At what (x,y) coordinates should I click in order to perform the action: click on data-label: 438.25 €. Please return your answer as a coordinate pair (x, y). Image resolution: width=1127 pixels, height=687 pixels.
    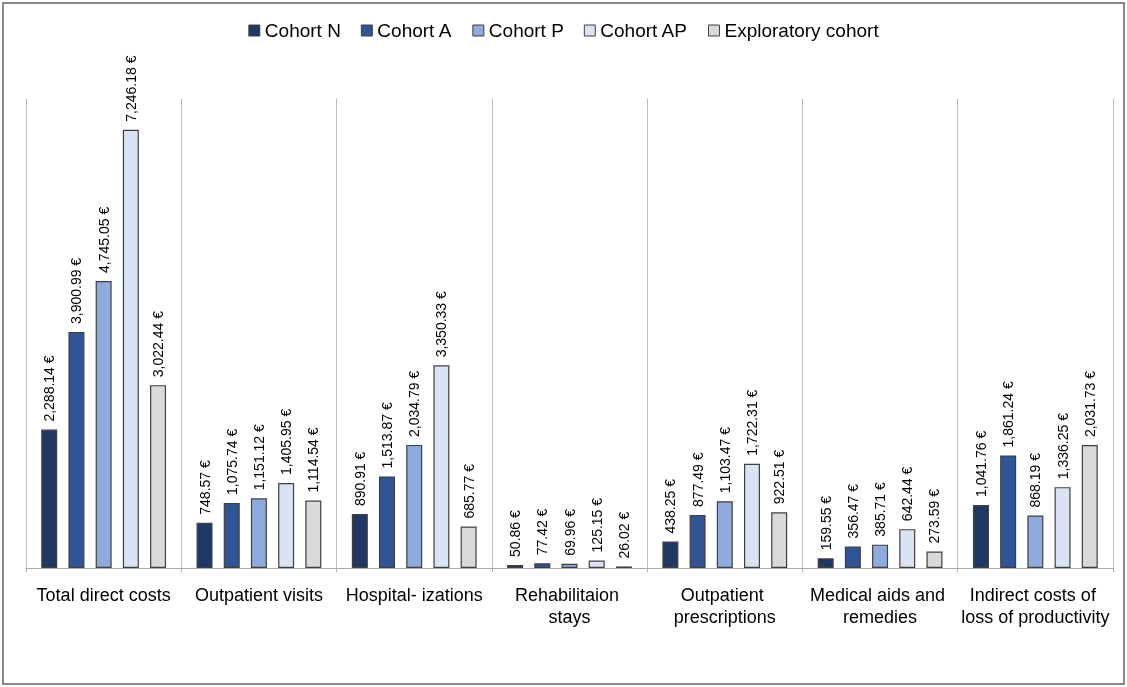
    Looking at the image, I should click on (670, 506).